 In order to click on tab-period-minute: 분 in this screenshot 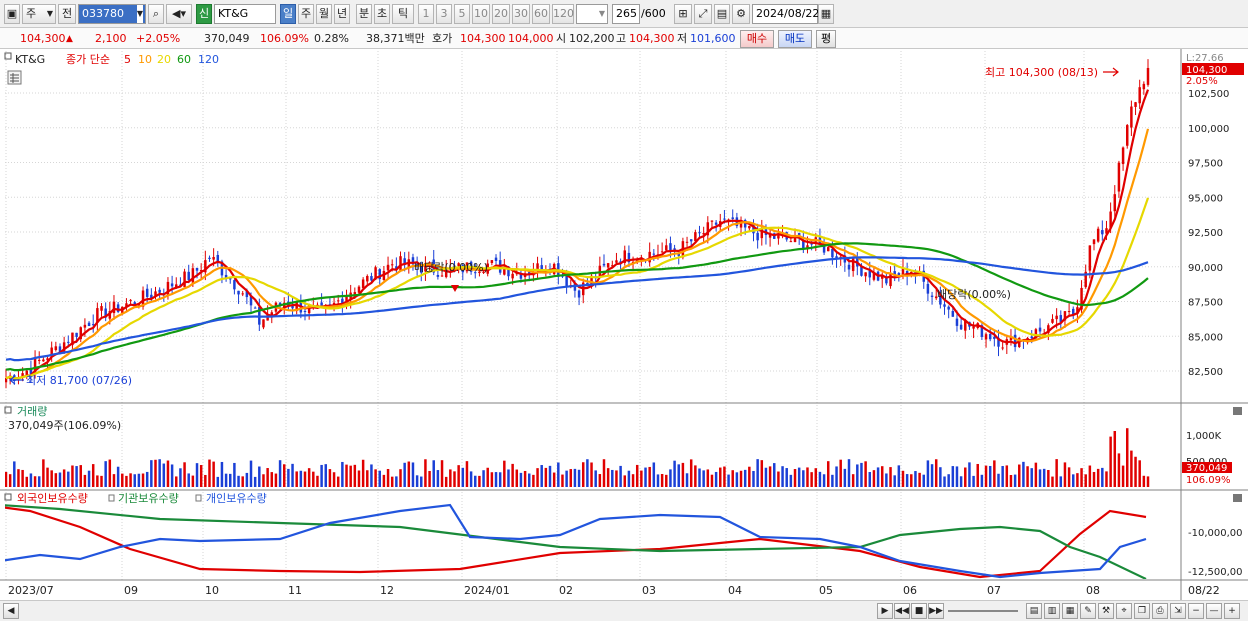, I will do `click(364, 14)`.